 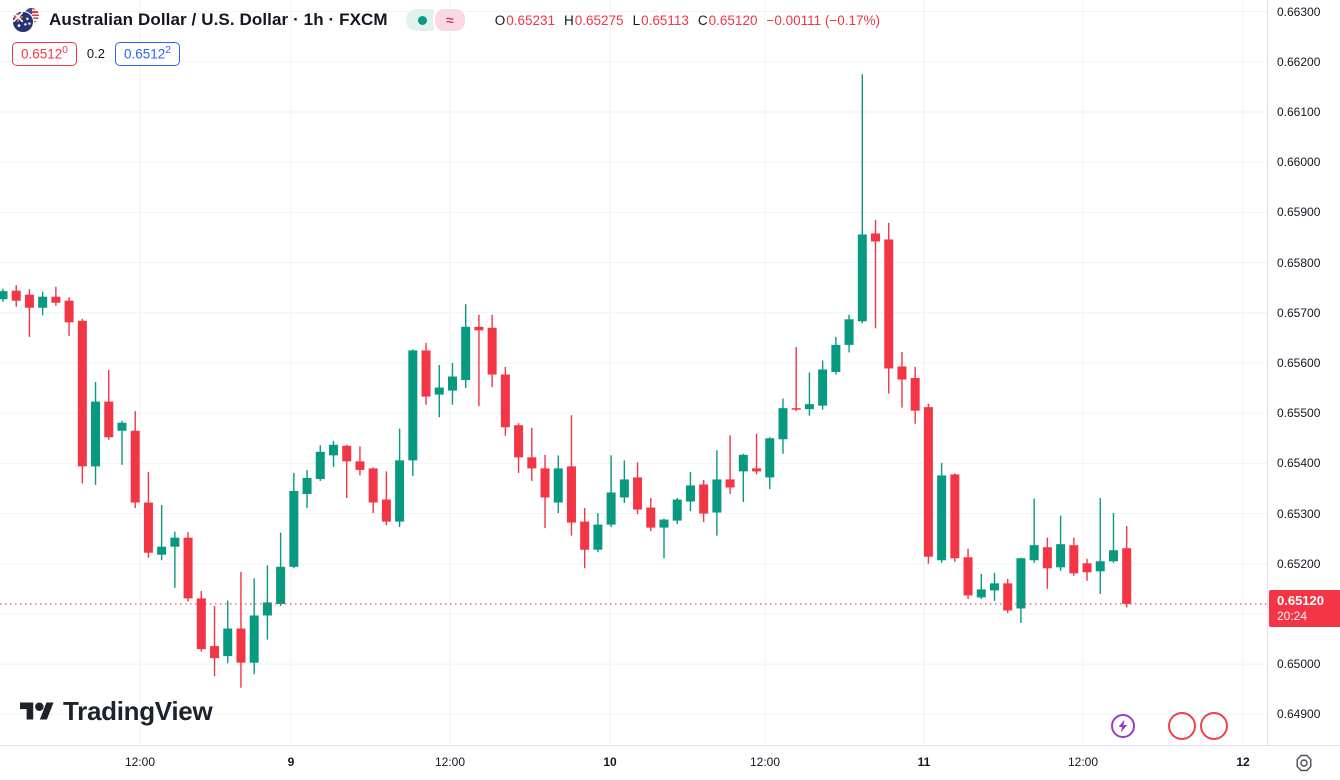 I want to click on lightning-event-icon, so click(x=1123, y=726).